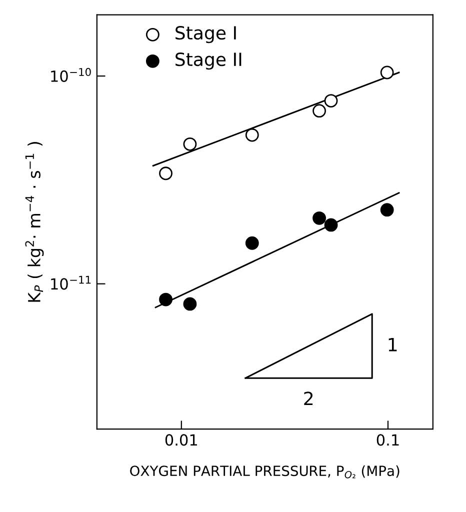  What do you see at coordinates (206, 35) in the screenshot?
I see `legend-label: Stage I` at bounding box center [206, 35].